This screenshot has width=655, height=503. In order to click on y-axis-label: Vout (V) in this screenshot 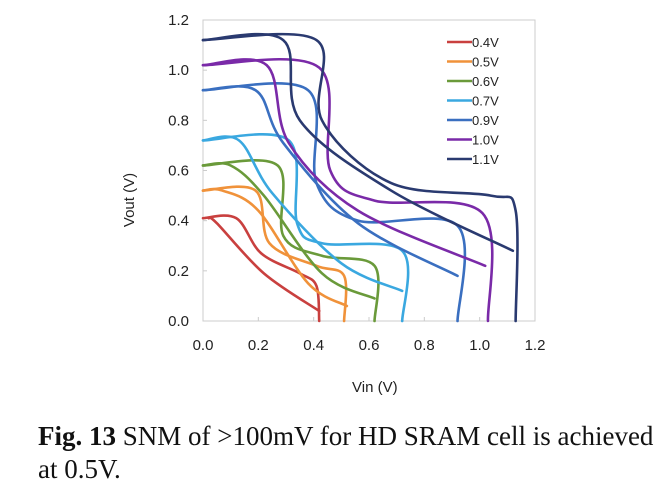, I will do `click(129, 200)`.